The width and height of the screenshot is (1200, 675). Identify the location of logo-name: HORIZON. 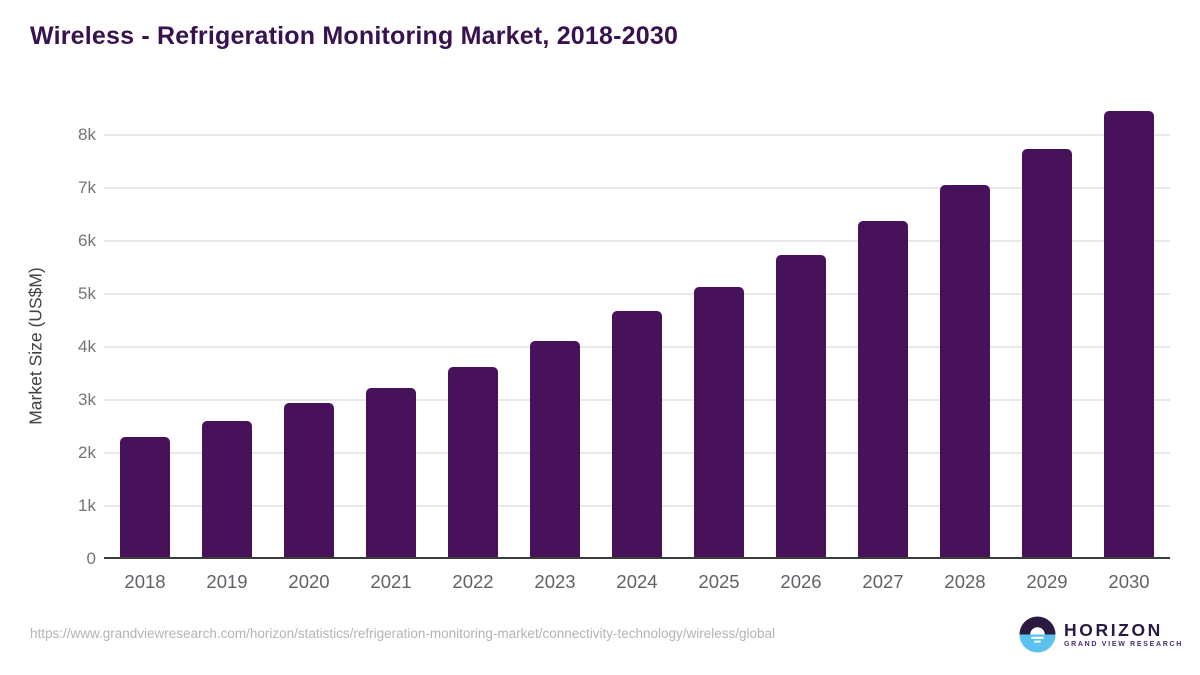
(1113, 629).